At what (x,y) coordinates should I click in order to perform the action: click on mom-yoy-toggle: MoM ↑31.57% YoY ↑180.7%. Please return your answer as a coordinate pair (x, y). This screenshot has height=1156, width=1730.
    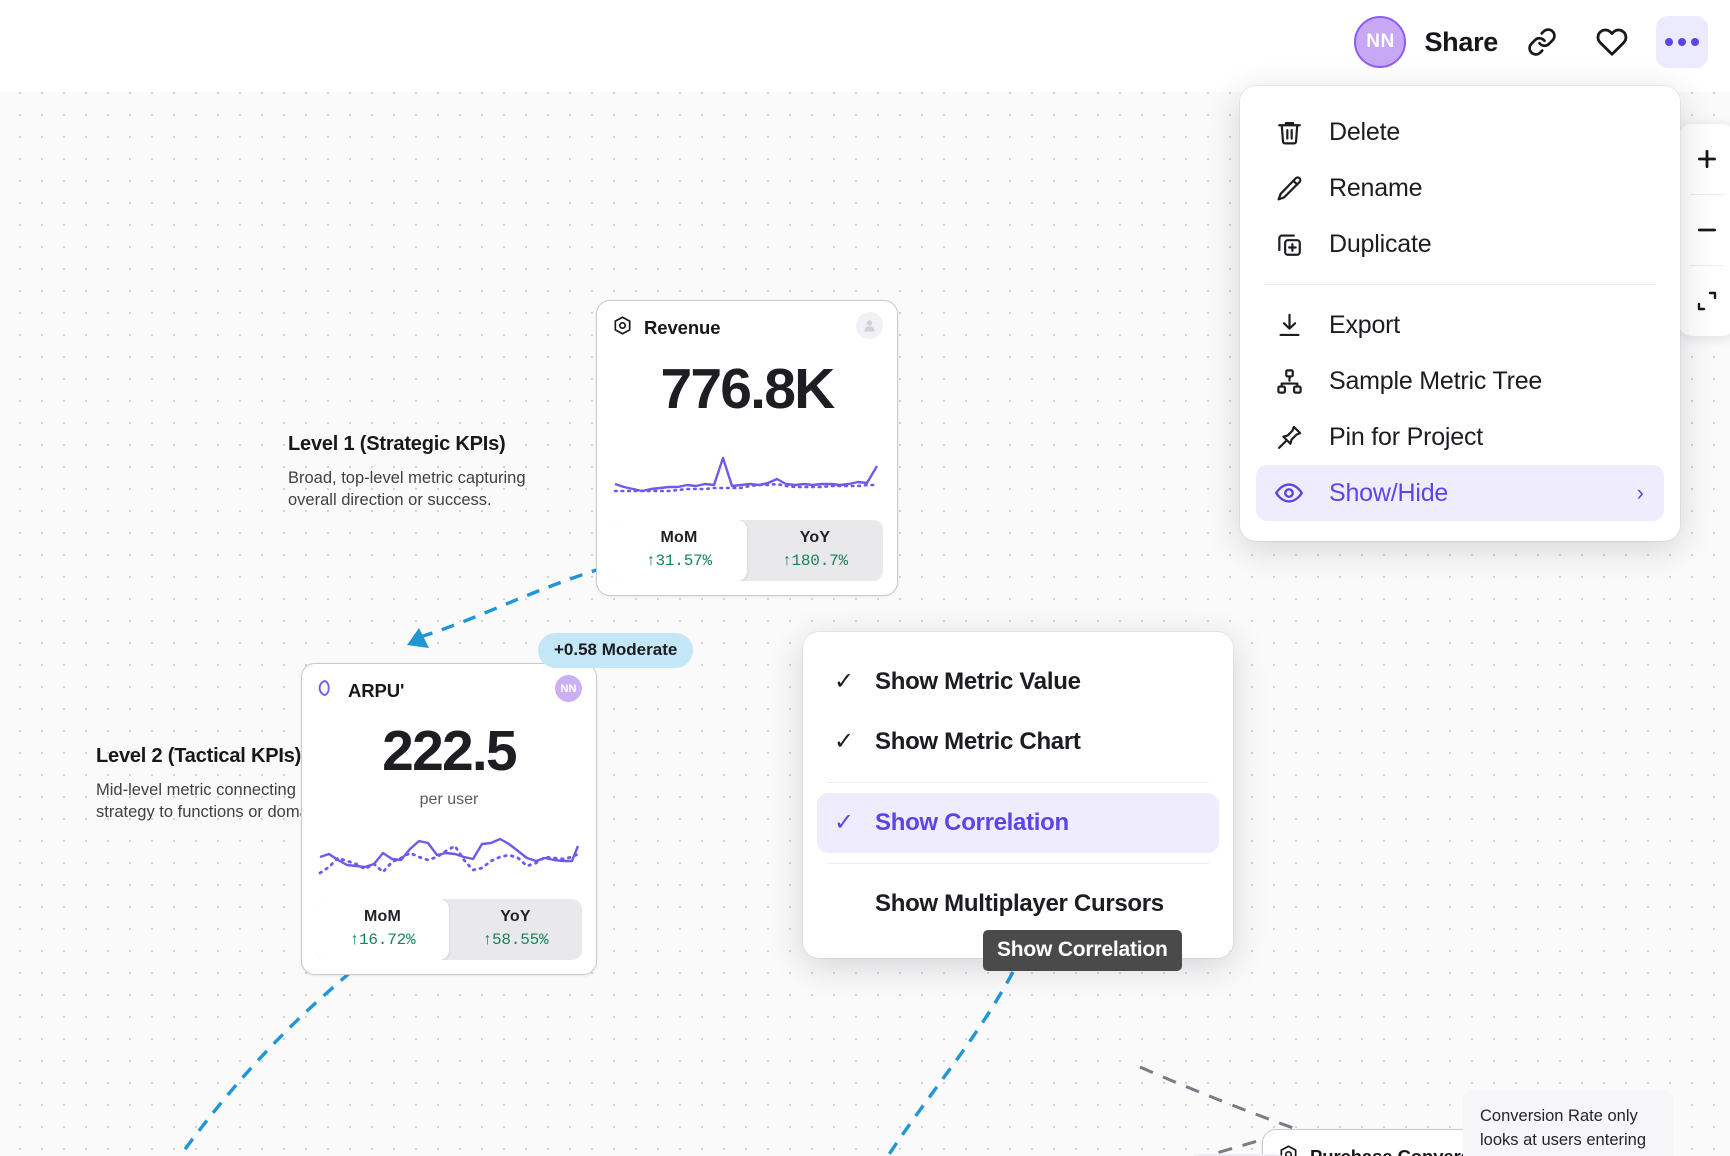
    Looking at the image, I should click on (747, 550).